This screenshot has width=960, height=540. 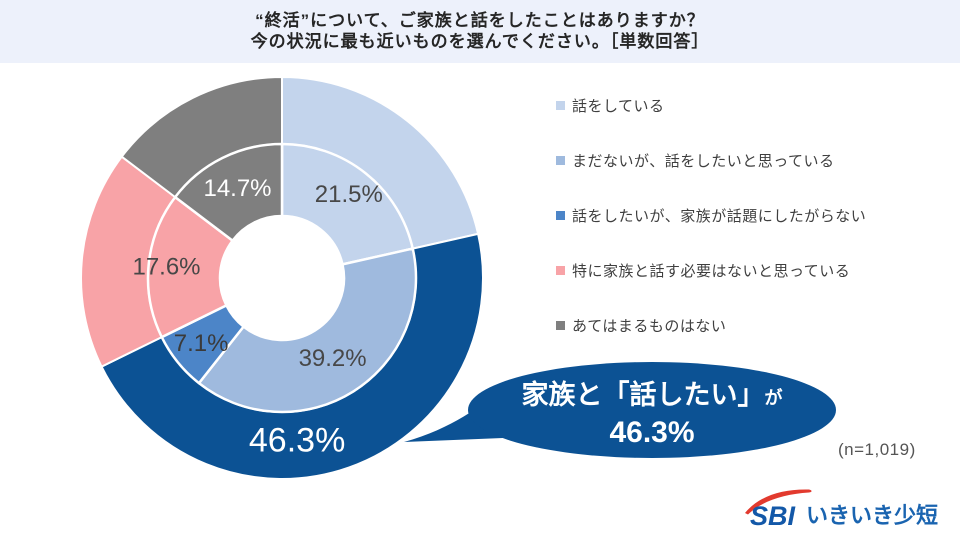 I want to click on logo-brand-text: いきいき少短, so click(x=872, y=515).